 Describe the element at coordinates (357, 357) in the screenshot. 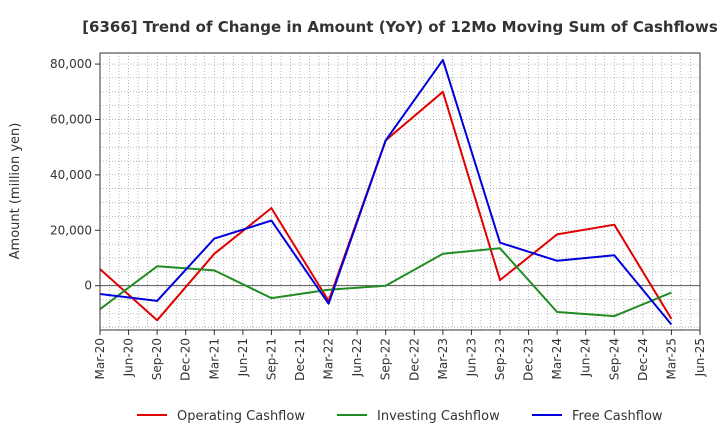

I see `x-tick-label: Jun-22` at that location.